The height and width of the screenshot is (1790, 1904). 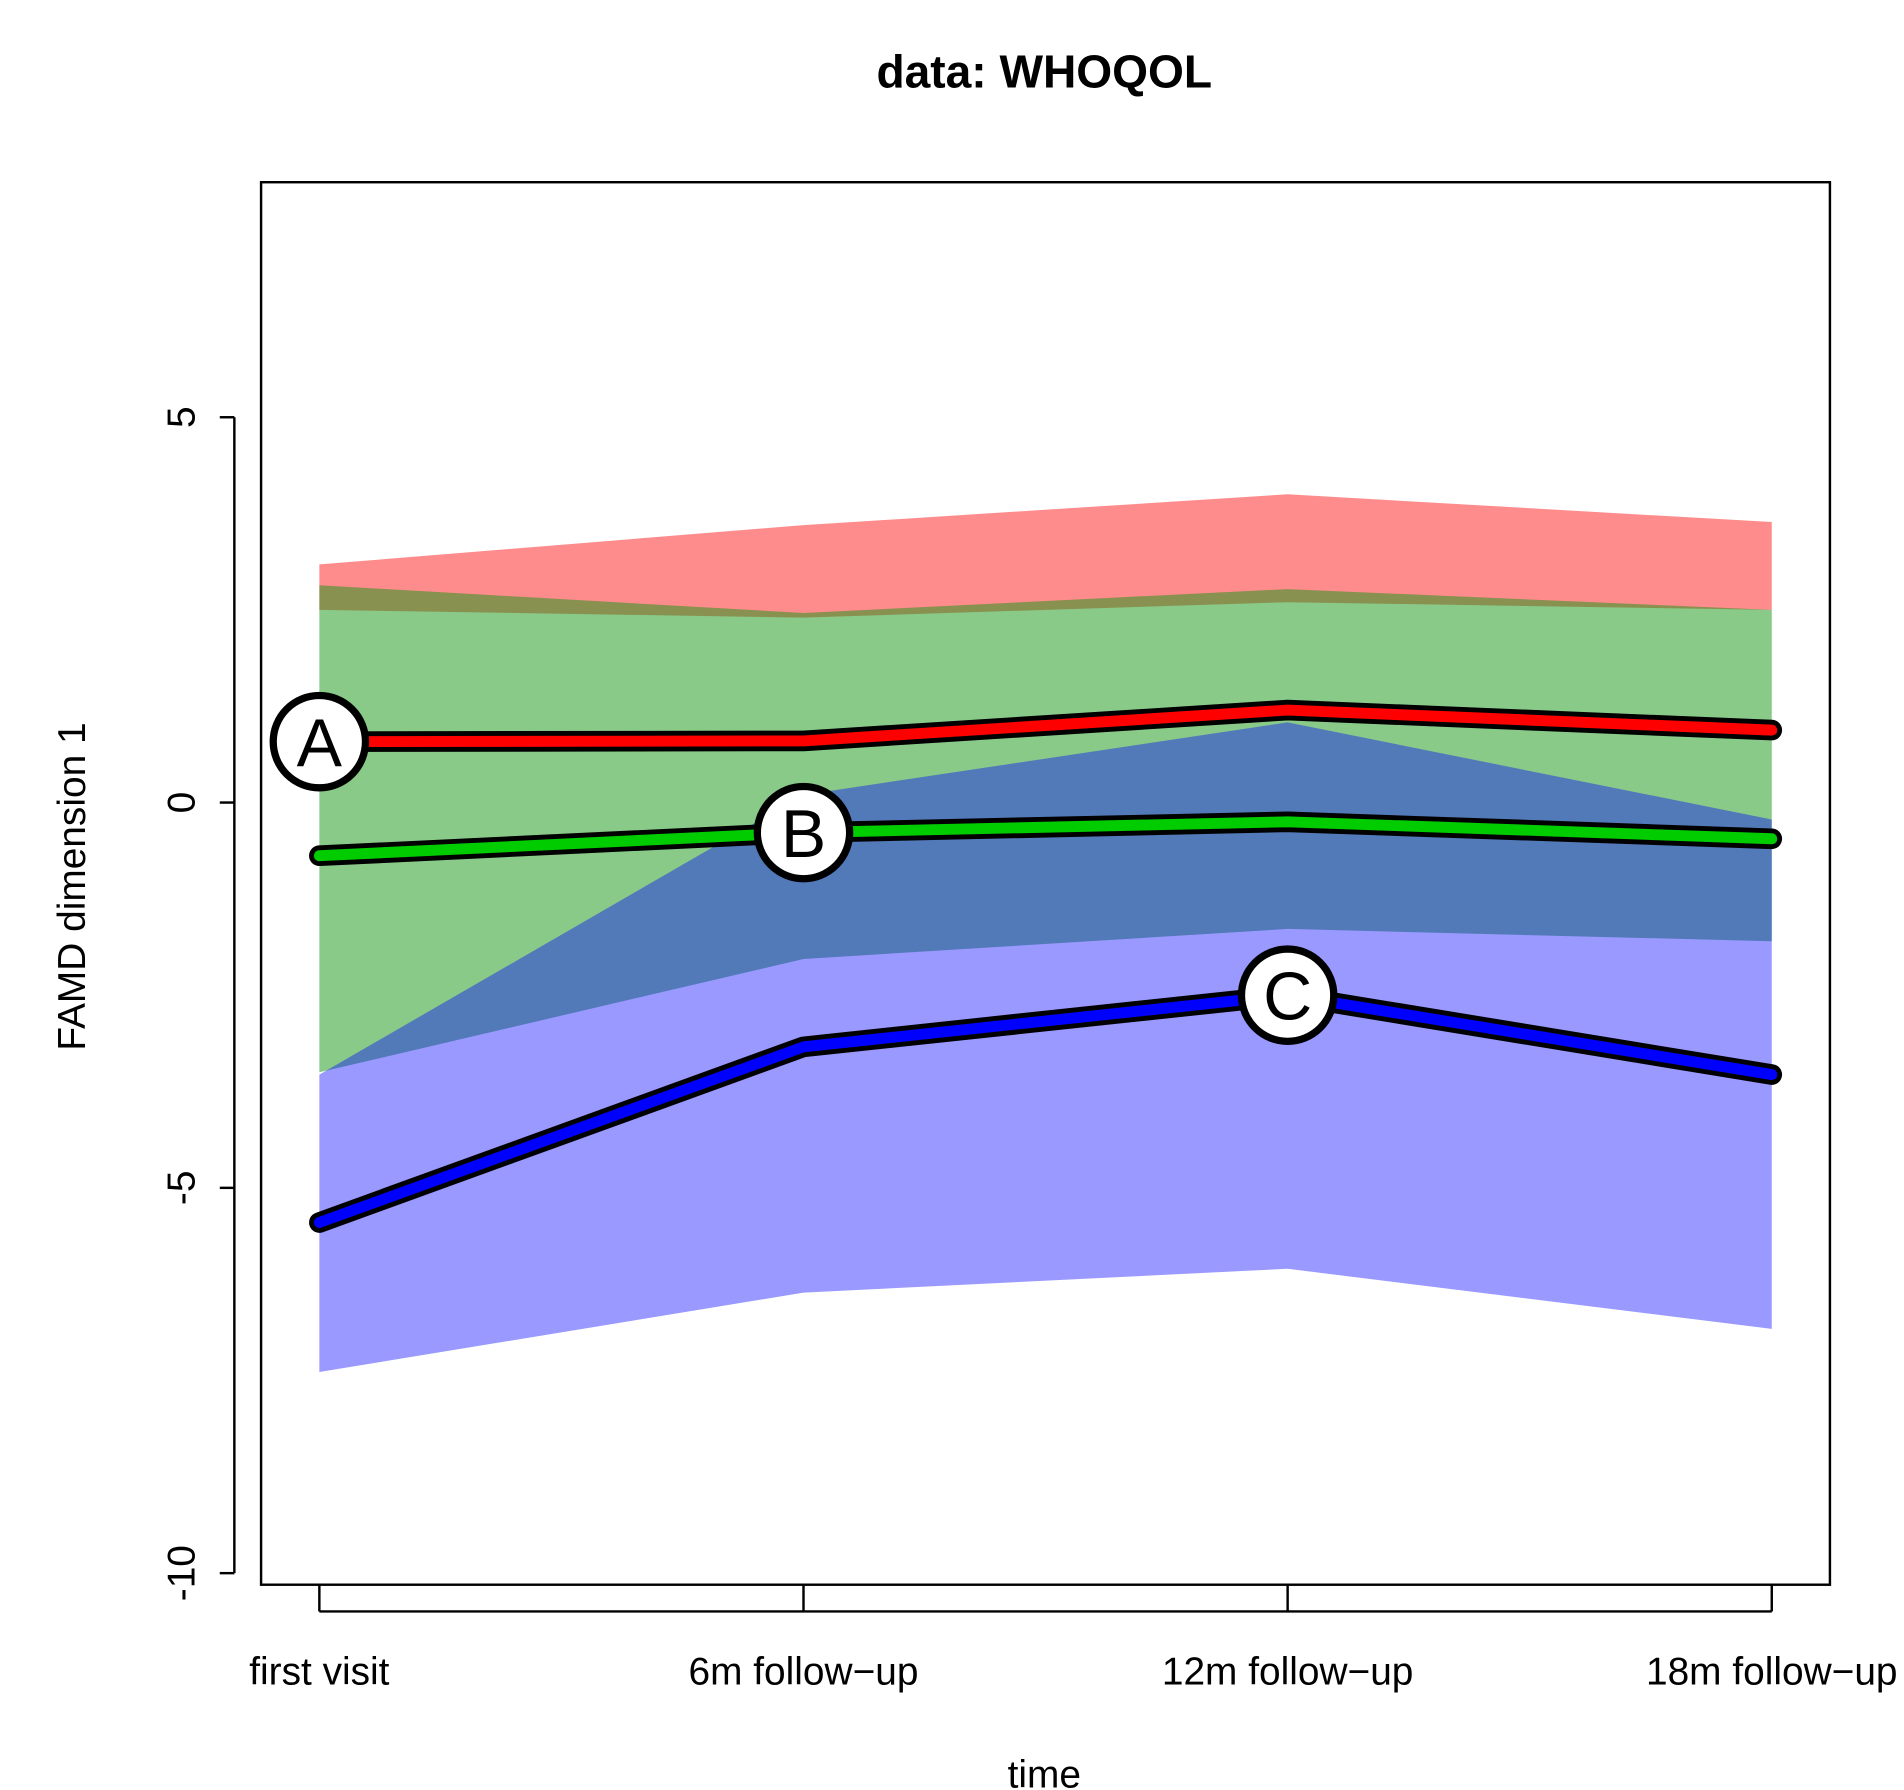 What do you see at coordinates (181, 417) in the screenshot?
I see `y-tick-label: 5` at bounding box center [181, 417].